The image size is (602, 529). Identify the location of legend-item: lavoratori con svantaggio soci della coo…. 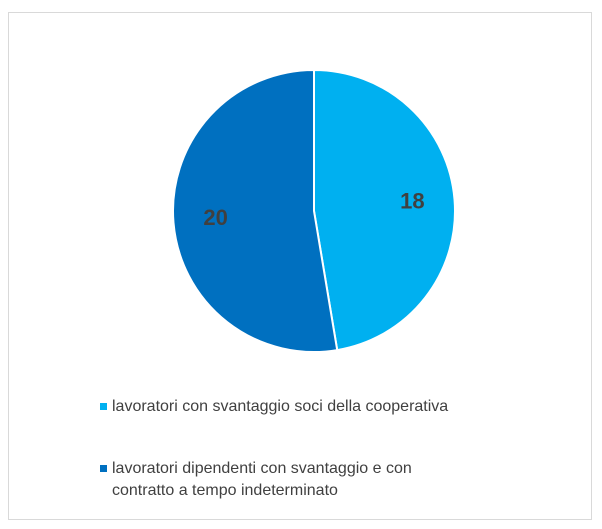
(346, 407).